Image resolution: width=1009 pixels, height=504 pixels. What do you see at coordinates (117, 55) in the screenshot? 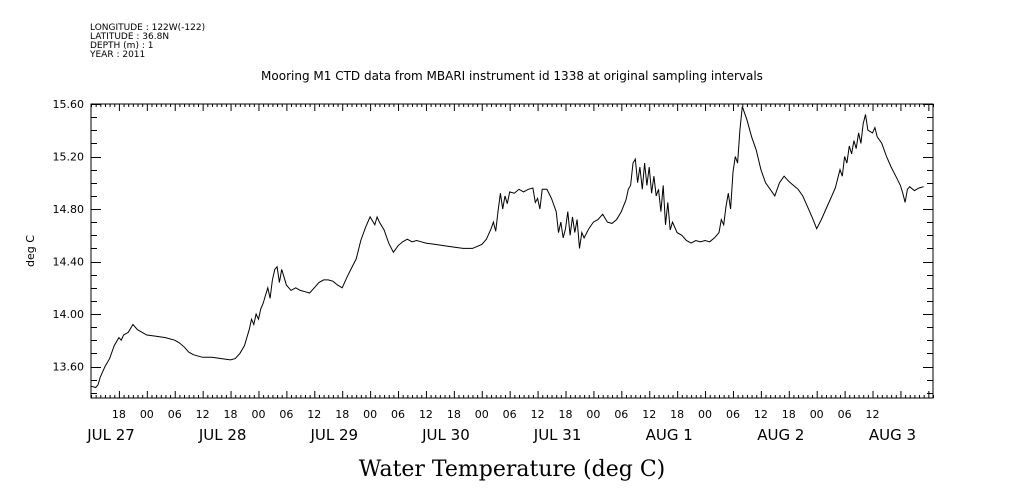
I see `metadata-line: YEAR : 2011` at bounding box center [117, 55].